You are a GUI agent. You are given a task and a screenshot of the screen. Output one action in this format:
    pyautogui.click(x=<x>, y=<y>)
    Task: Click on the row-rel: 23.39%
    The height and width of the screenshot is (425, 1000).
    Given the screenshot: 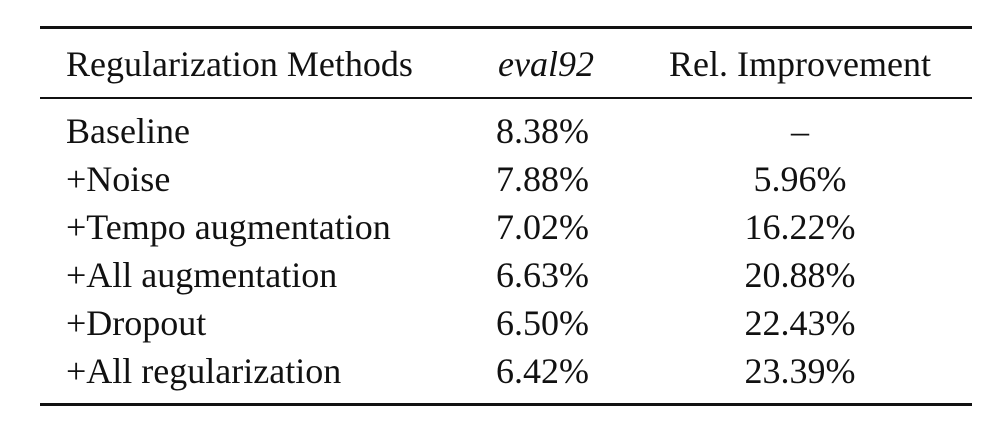 What is the action you would take?
    pyautogui.click(x=800, y=371)
    